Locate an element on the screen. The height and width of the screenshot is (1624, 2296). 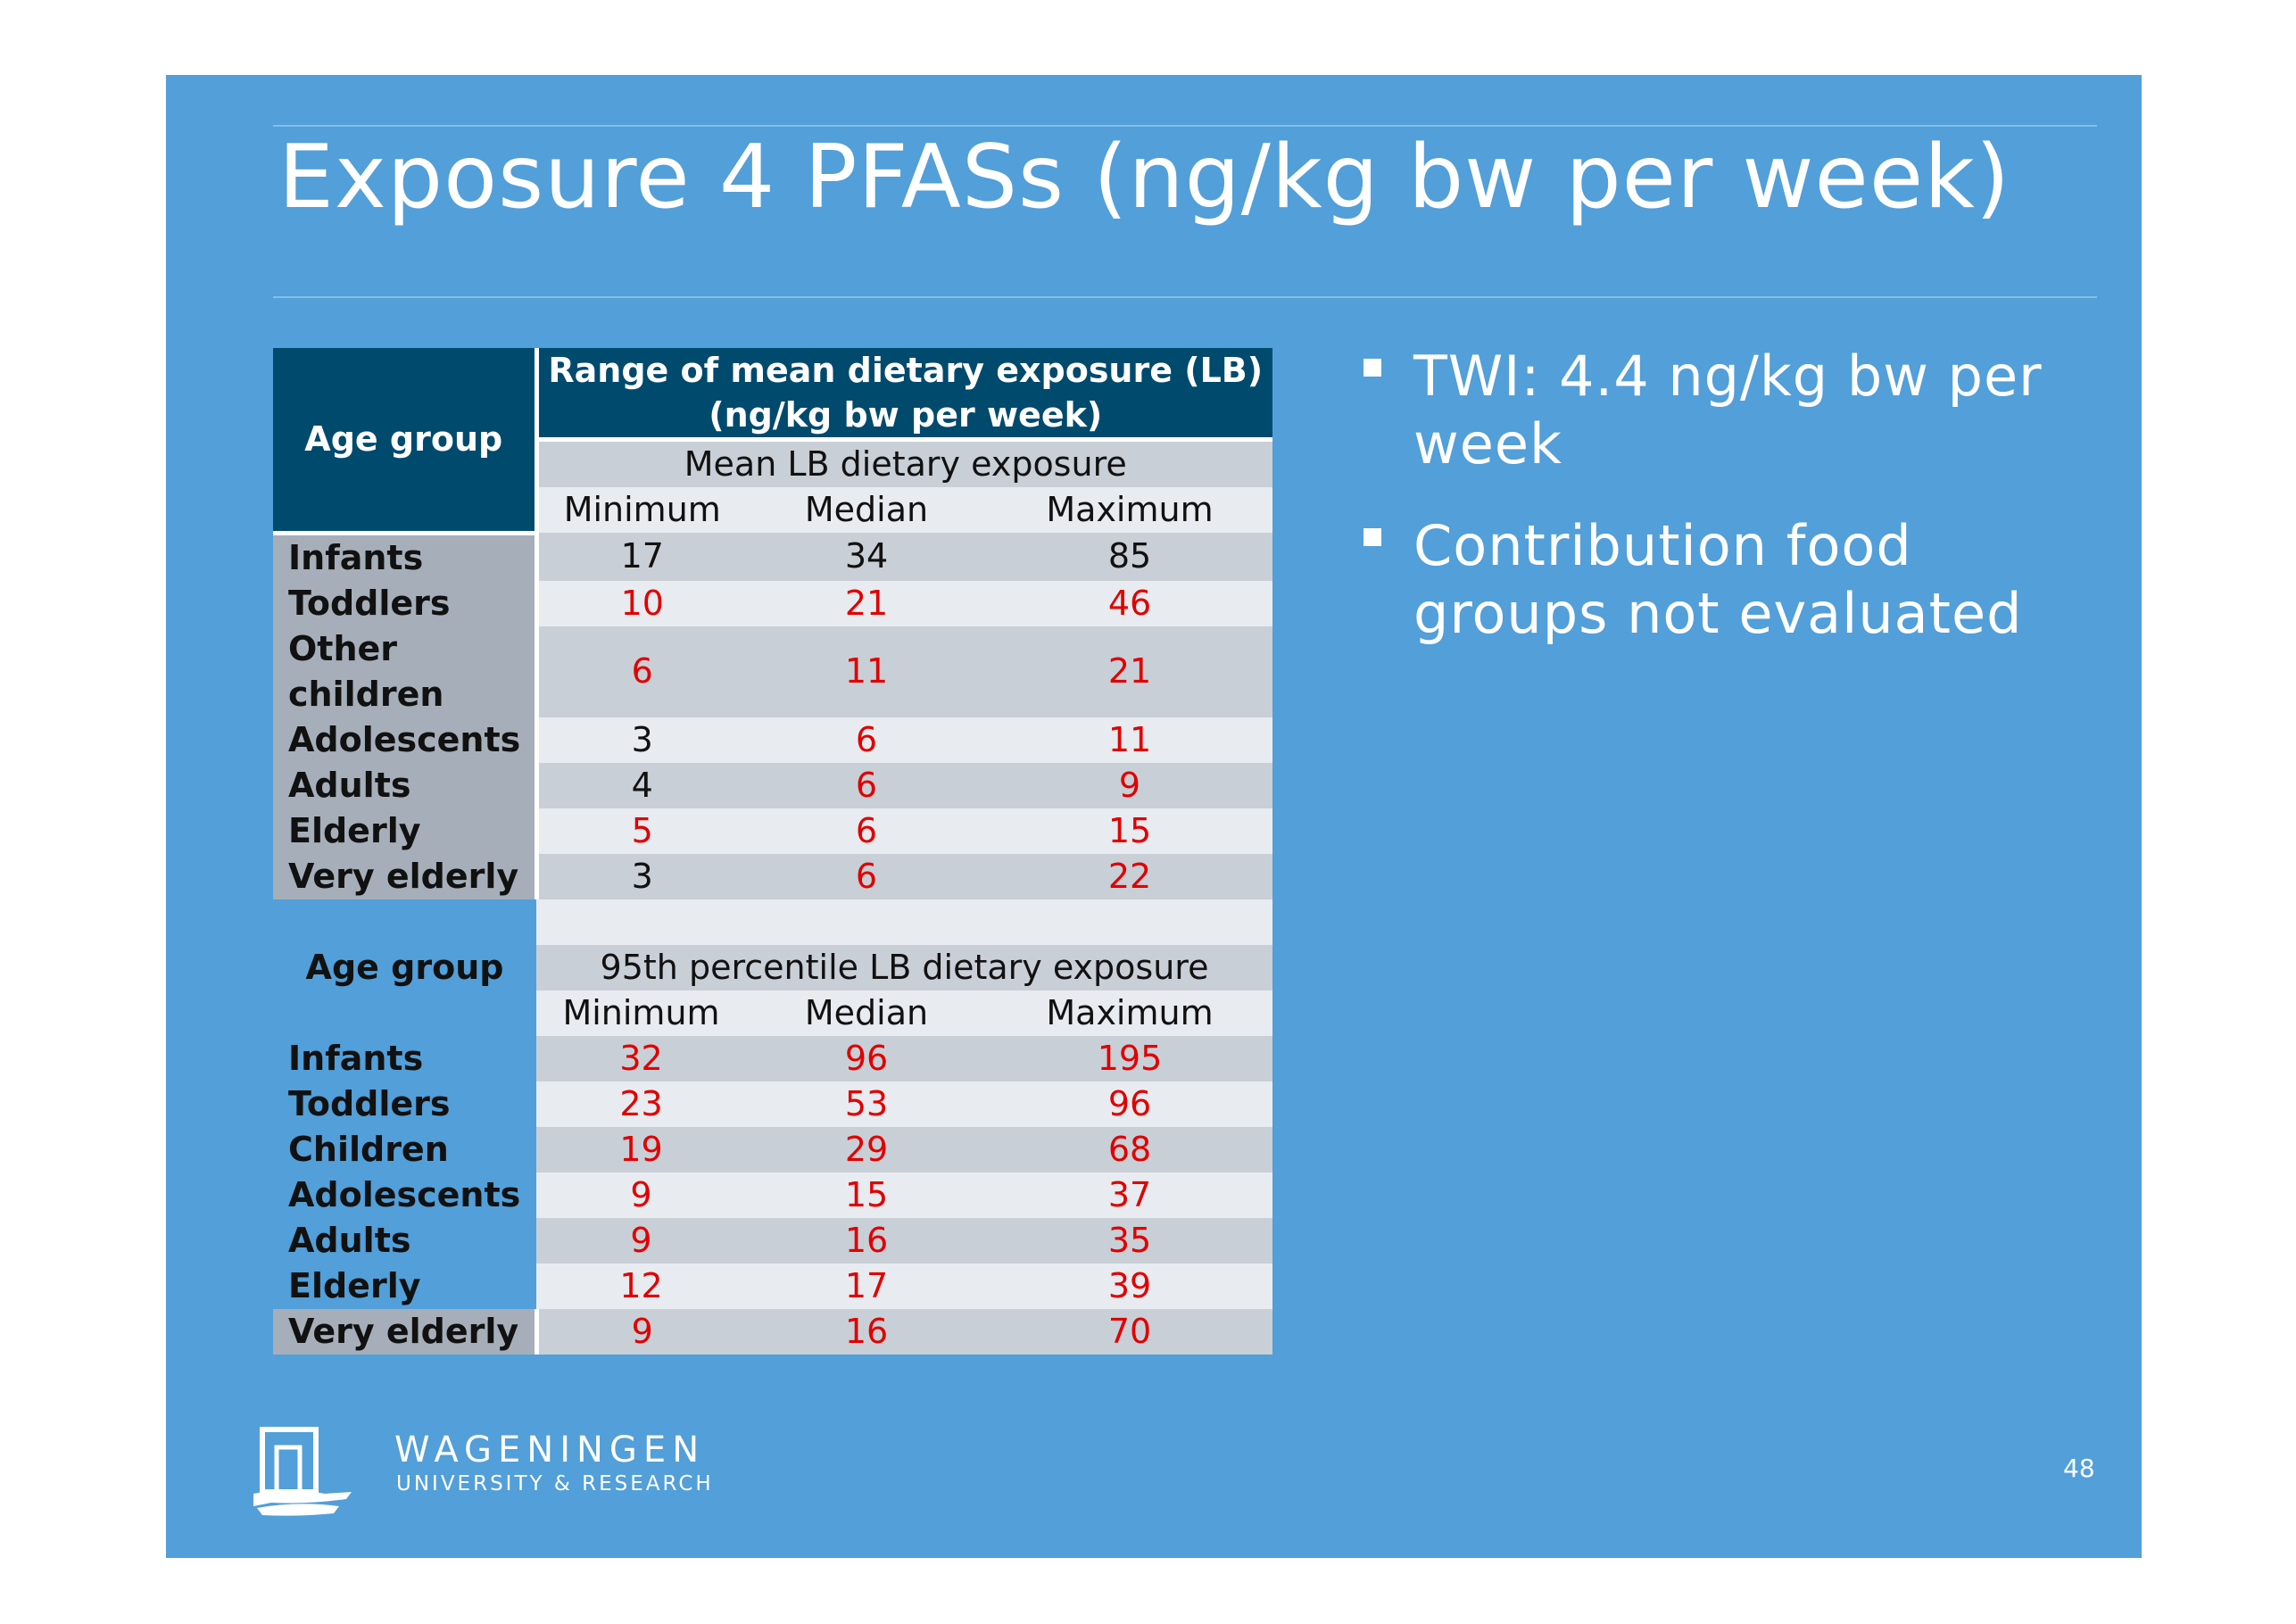
bullet-text: Contribution food groups not evaluated is located at coordinates (1718, 579).